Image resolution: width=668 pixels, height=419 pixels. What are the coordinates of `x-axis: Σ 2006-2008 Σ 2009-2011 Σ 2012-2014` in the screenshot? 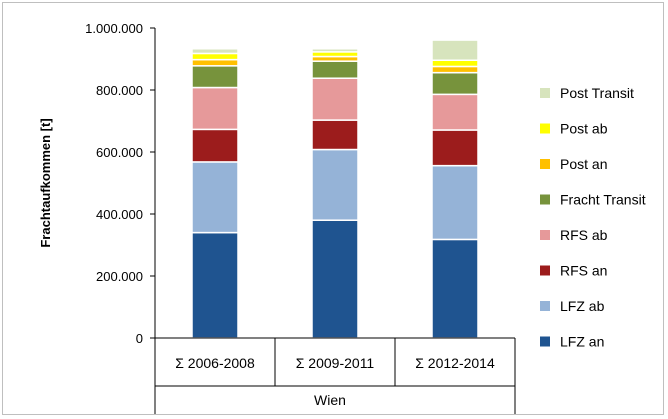 It's located at (335, 375).